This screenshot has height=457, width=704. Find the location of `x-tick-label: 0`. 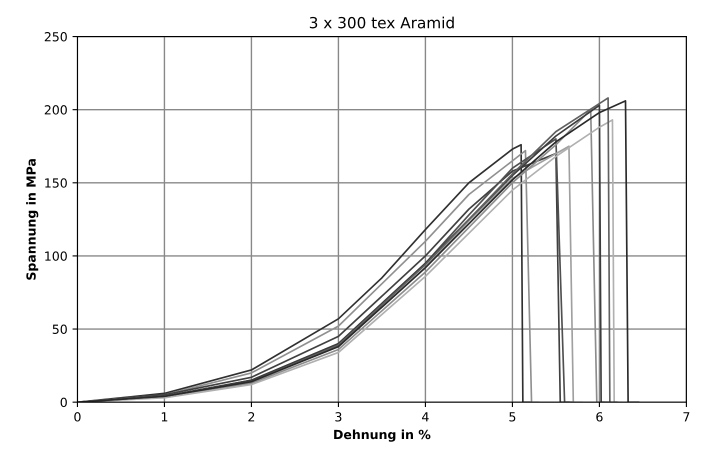

x-tick-label: 0 is located at coordinates (77, 417).